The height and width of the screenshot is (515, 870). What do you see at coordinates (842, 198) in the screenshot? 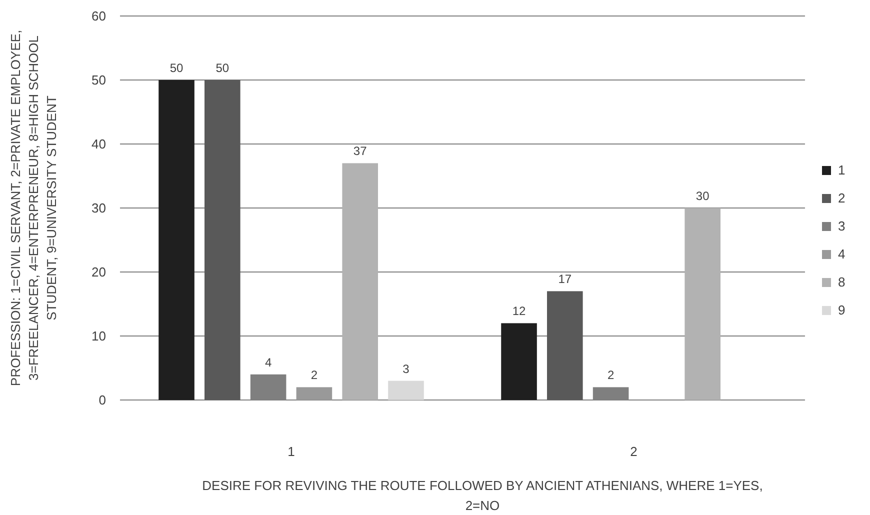
I see `legend-label: 2` at bounding box center [842, 198].